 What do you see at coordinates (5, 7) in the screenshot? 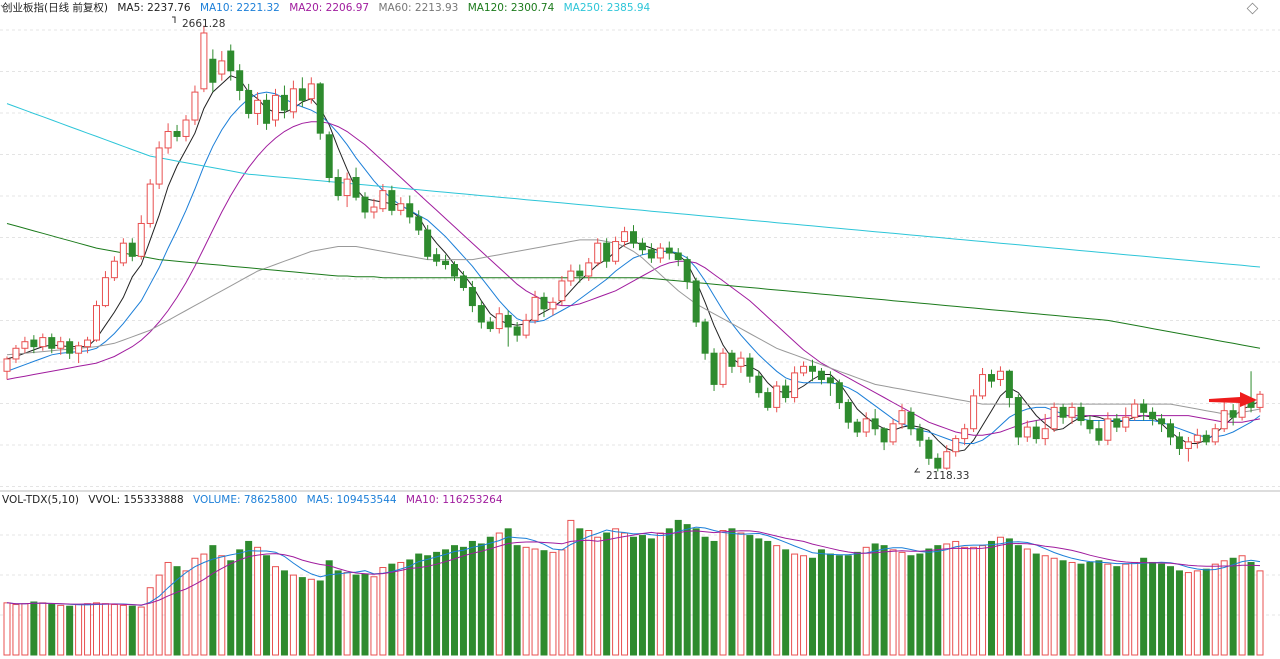
I see `caret-icon` at bounding box center [5, 7].